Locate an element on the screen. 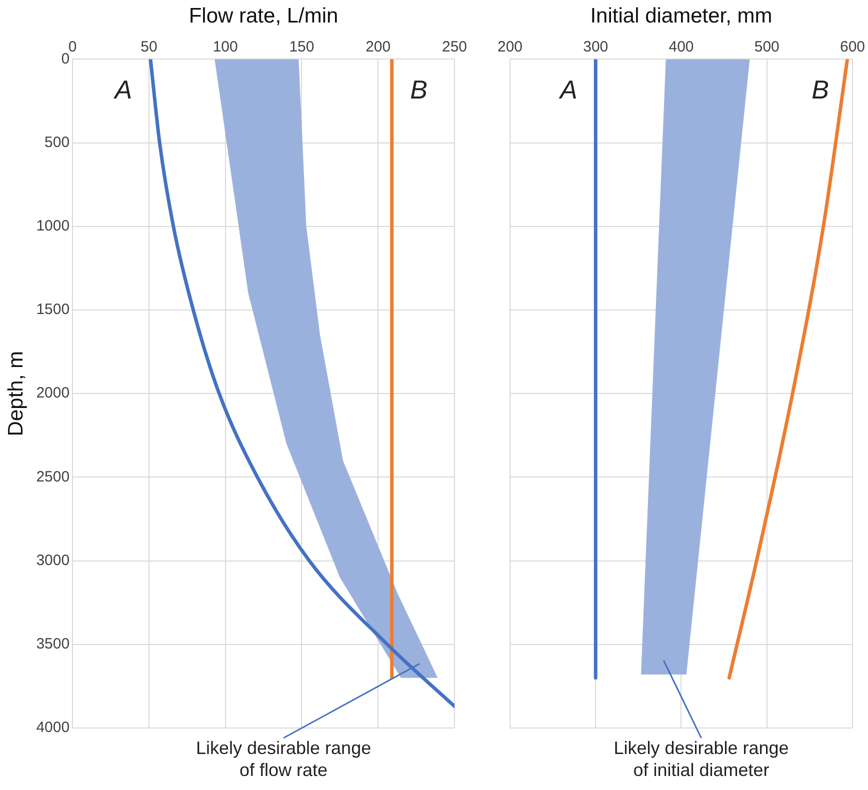  y-tick-label: 3000 is located at coordinates (53, 560).